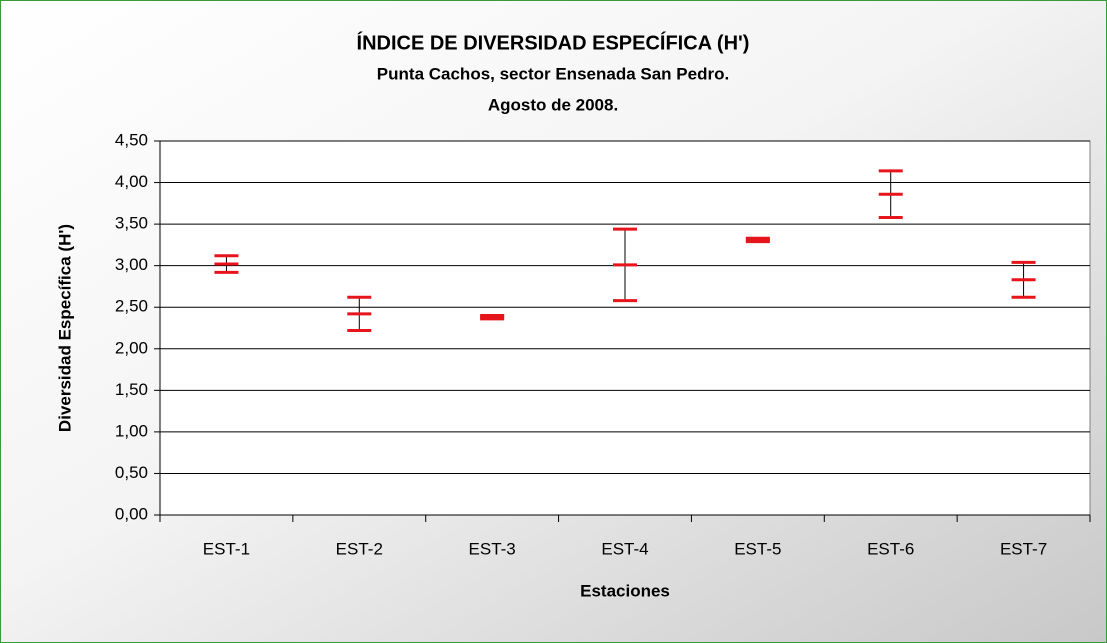  Describe the element at coordinates (131, 389) in the screenshot. I see `y-tick-label: 1,50` at that location.